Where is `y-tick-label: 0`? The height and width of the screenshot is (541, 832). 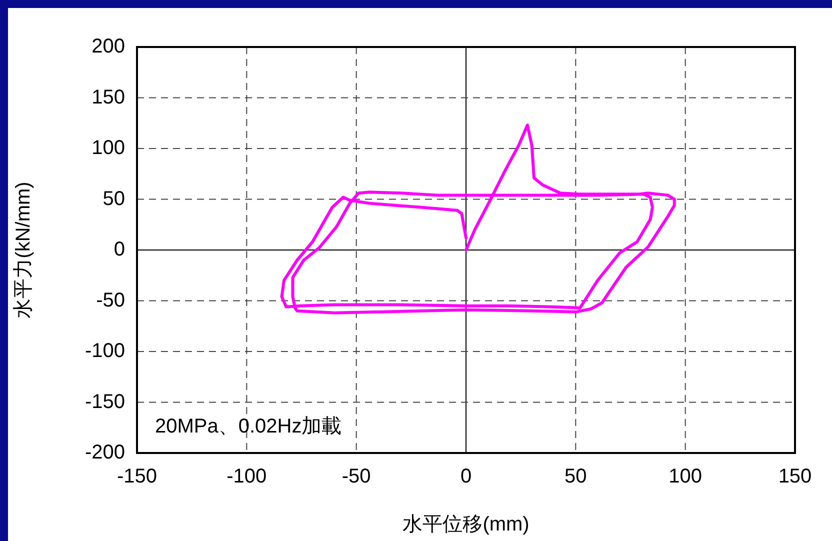 y-tick-label: 0 is located at coordinates (119, 249).